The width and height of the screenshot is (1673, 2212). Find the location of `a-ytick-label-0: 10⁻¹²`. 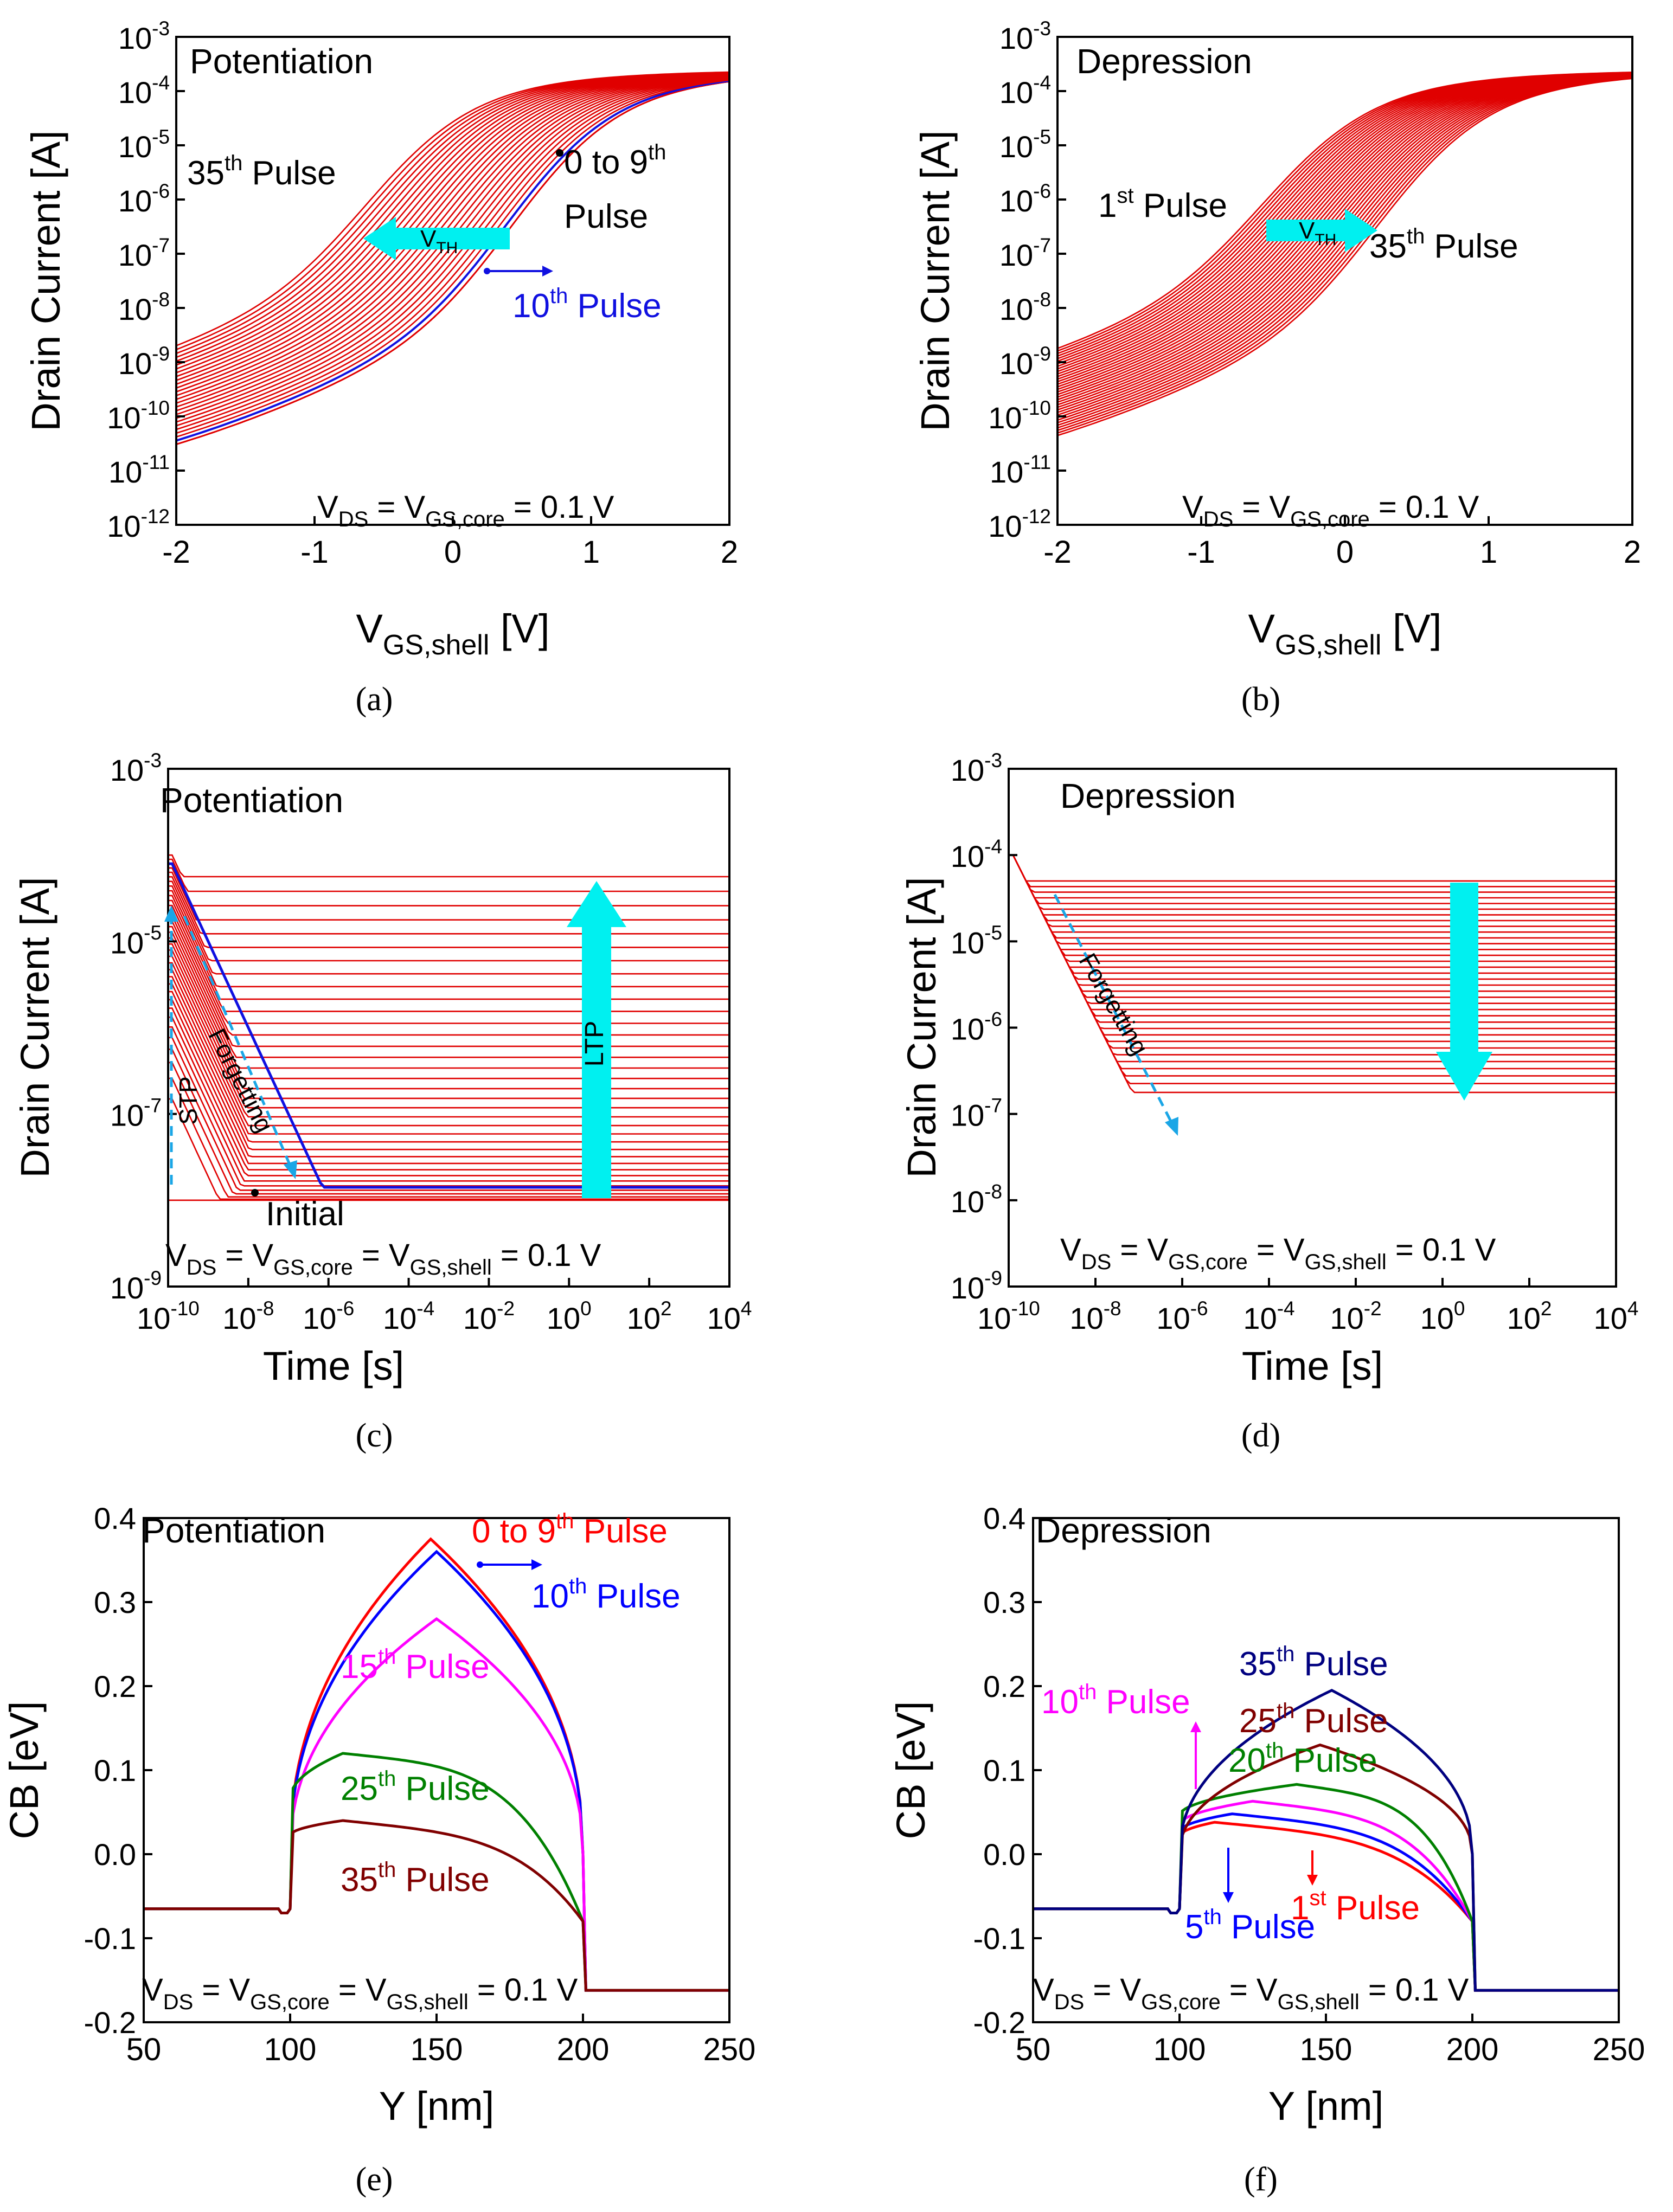

a-ytick-label-0: 10⁻¹² is located at coordinates (139, 524).